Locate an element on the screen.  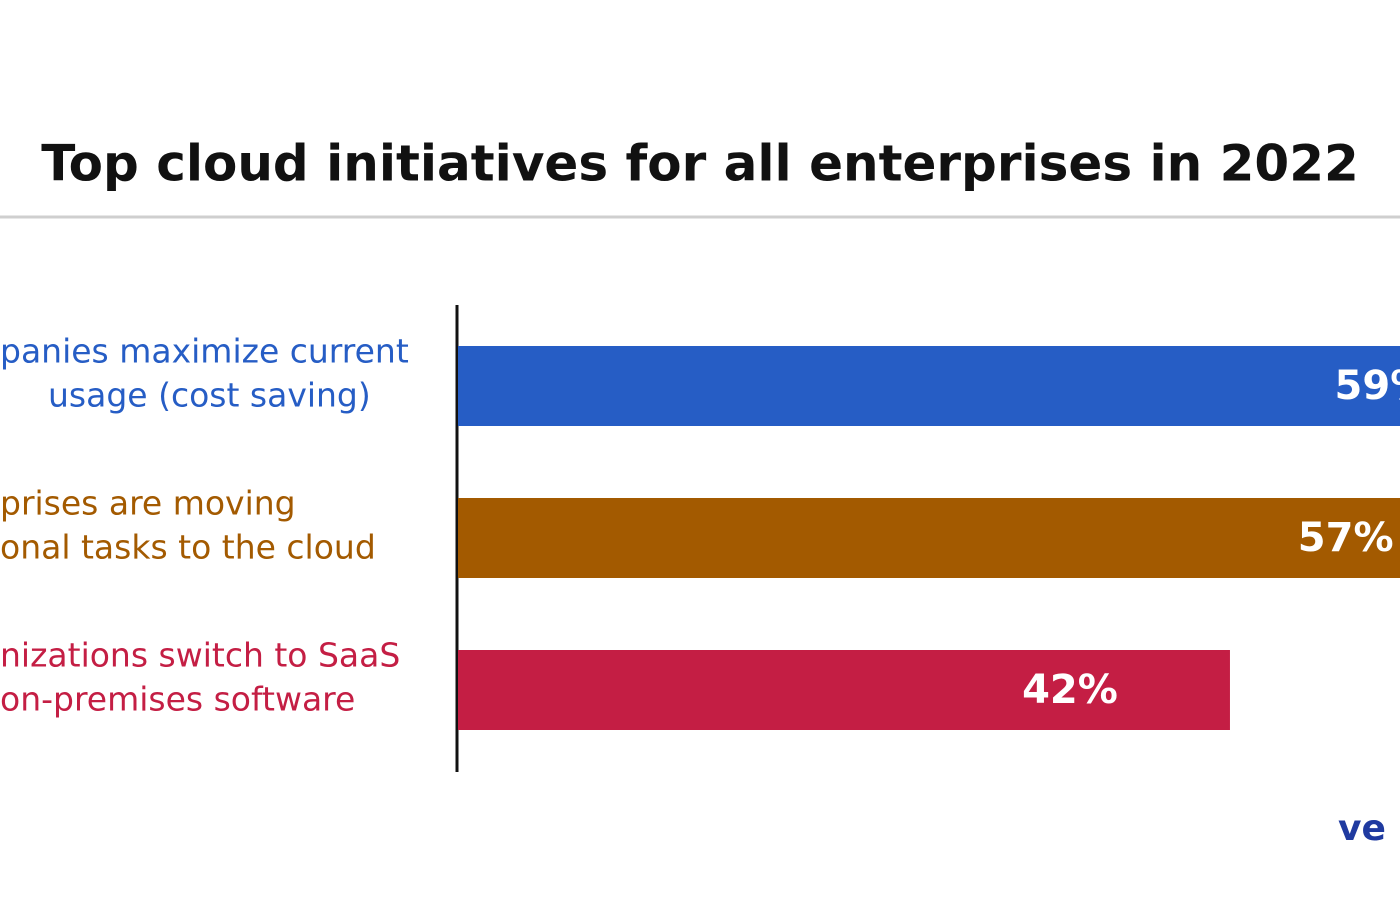
category-label: prises are moving is located at coordinates (148, 503).